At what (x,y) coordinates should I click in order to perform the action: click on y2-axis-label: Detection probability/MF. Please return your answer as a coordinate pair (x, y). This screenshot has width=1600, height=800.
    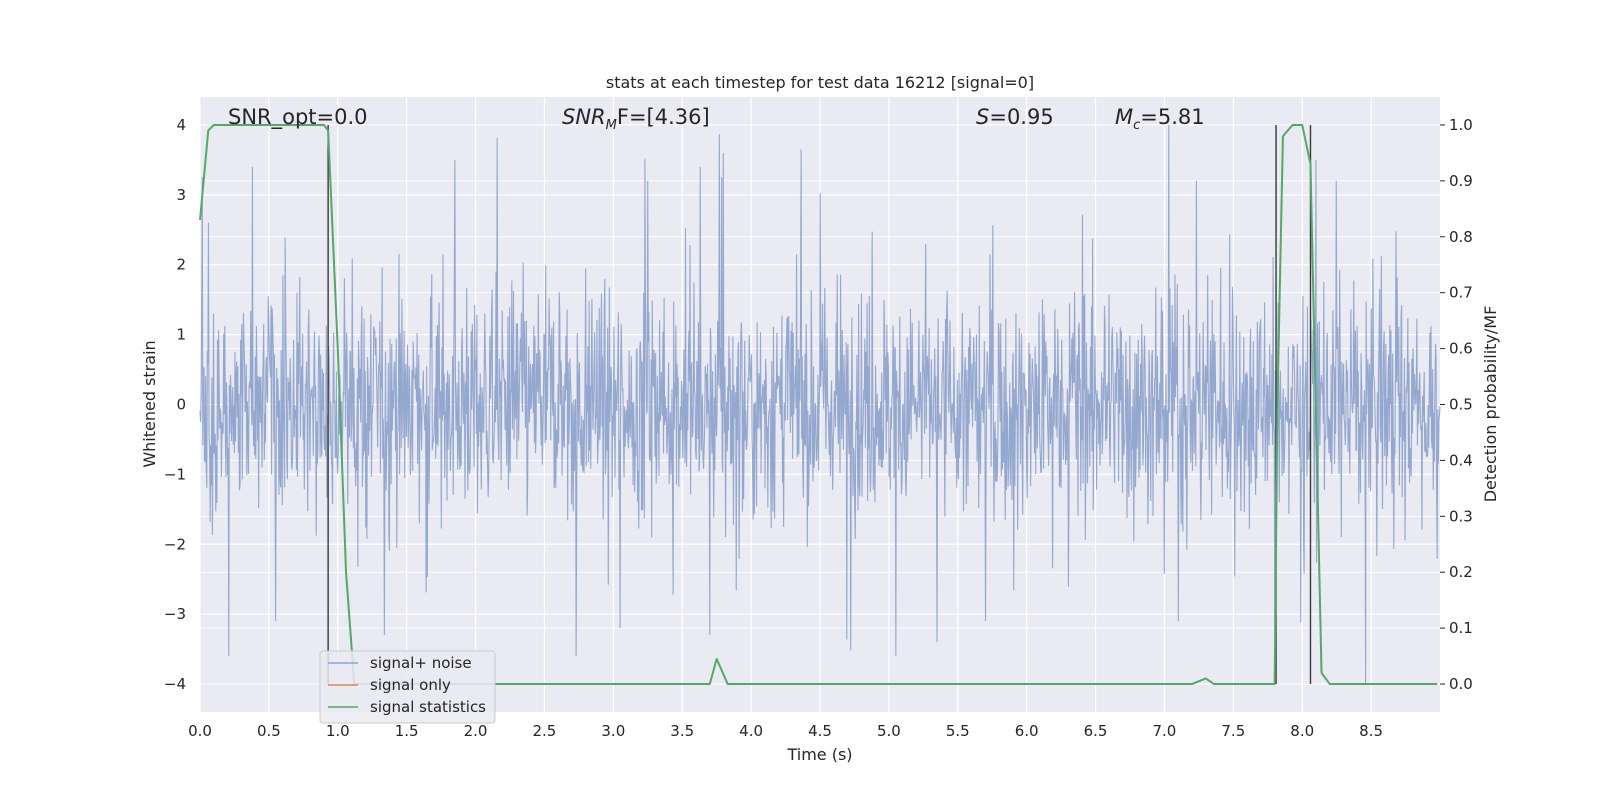
    Looking at the image, I should click on (1490, 404).